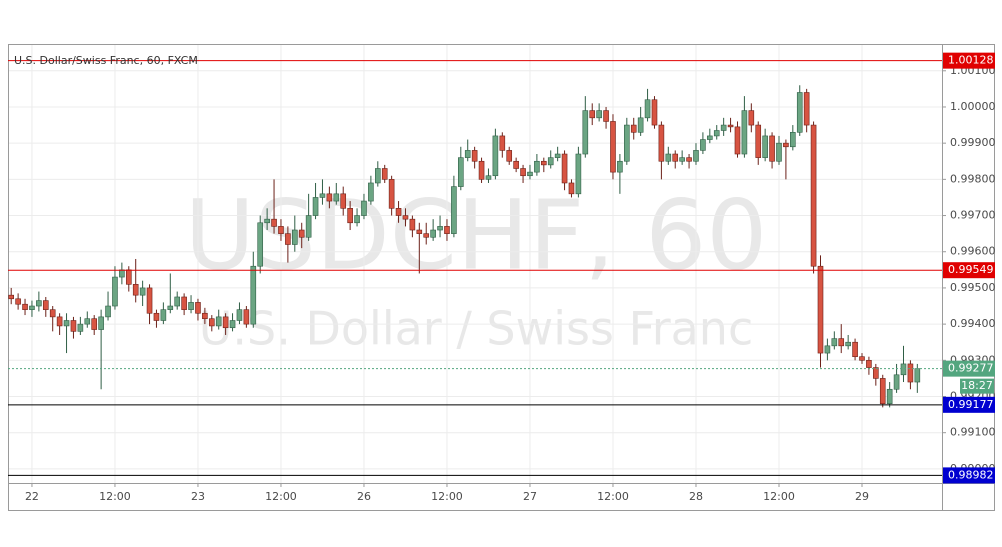  Describe the element at coordinates (973, 106) in the screenshot. I see `y-tick-label: 1.00000` at that location.